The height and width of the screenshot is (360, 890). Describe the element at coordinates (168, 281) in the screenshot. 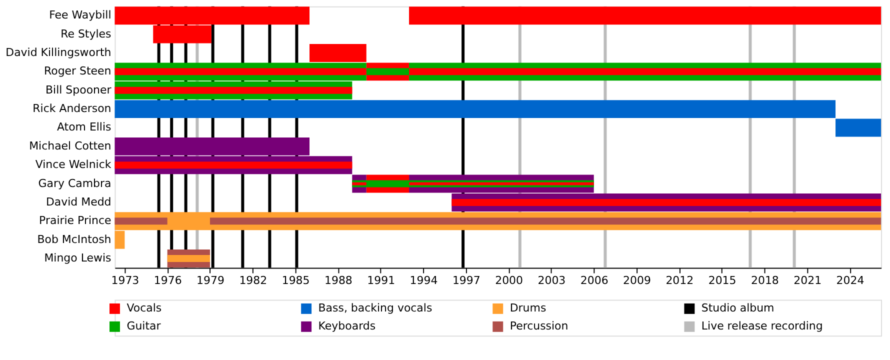

I see `x-tick-label: 1976` at that location.